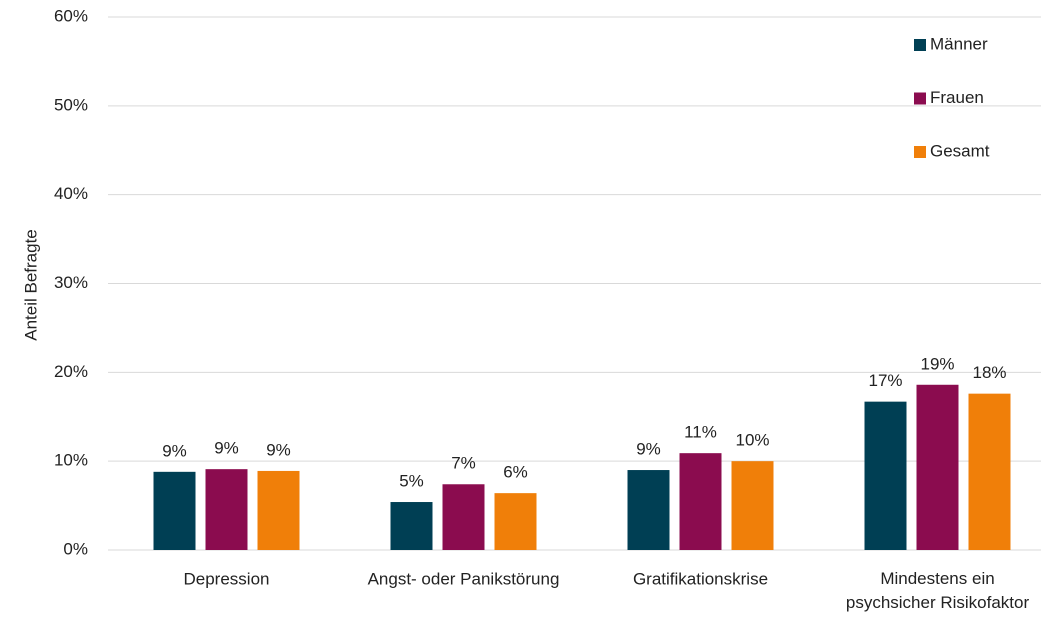 The width and height of the screenshot is (1041, 618). I want to click on x-tick-label: Angst- oder Panikstörung, so click(464, 578).